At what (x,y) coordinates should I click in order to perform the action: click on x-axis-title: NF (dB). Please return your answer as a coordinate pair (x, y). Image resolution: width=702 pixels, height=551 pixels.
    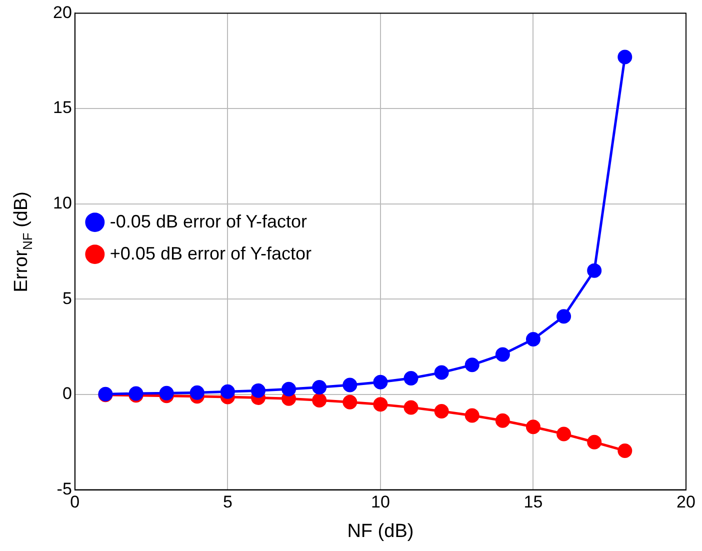
    Looking at the image, I should click on (380, 531).